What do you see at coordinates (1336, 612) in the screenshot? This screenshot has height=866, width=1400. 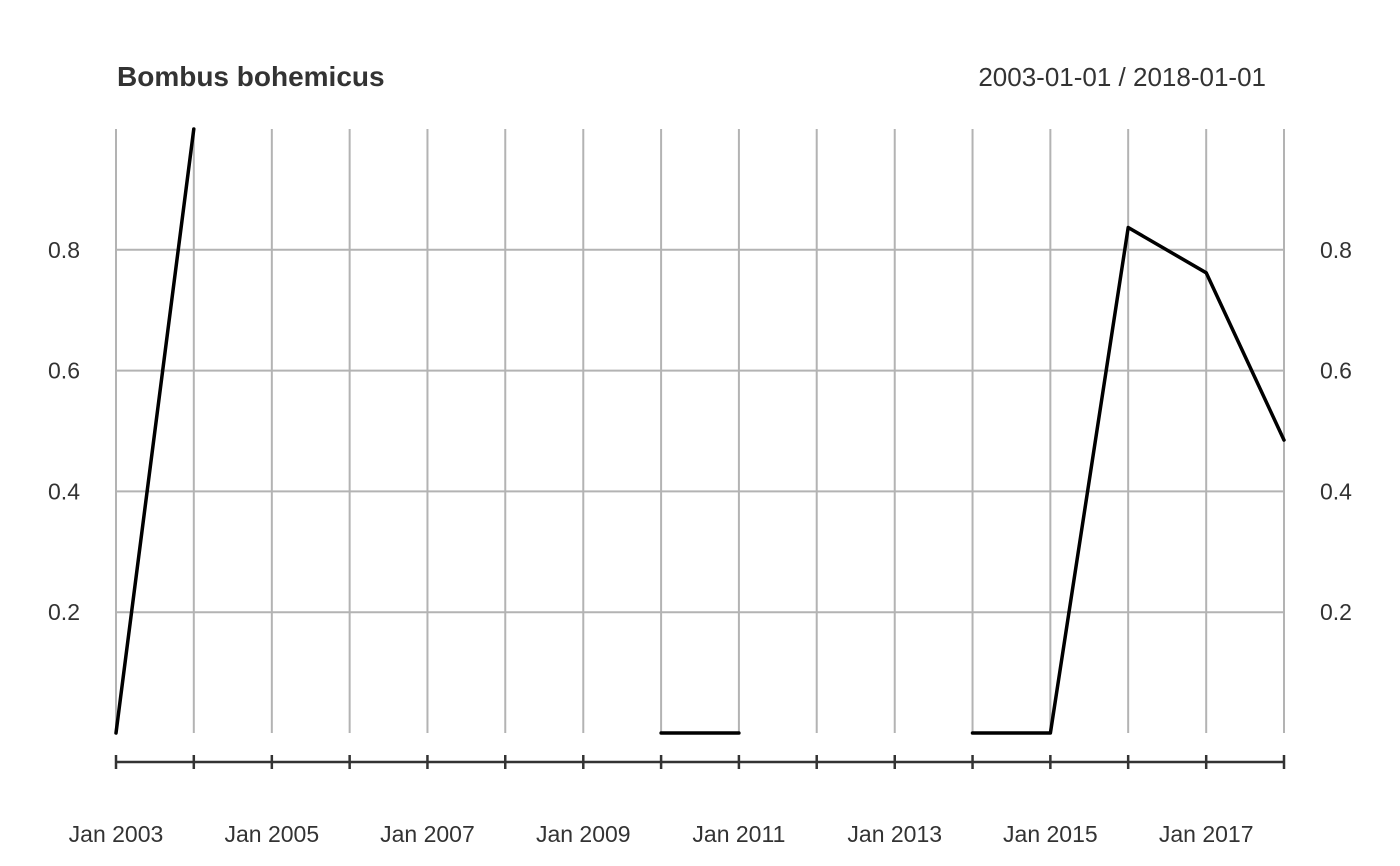 I see `y-tick-label-right: 0.2` at bounding box center [1336, 612].